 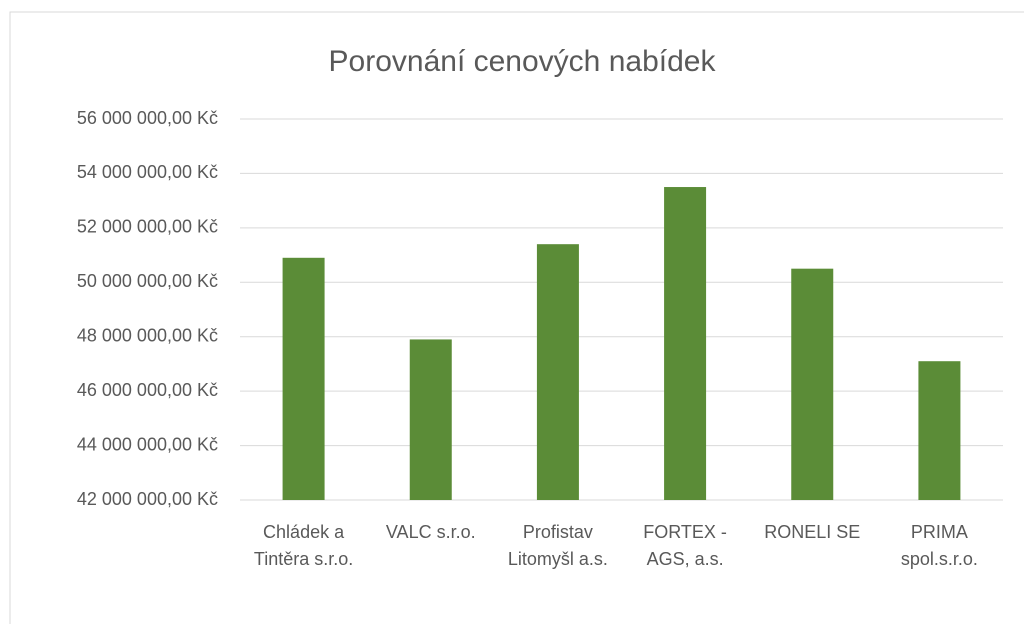 What do you see at coordinates (939, 545) in the screenshot?
I see `x-tick-label: PRIMA spol.s.r.o.` at bounding box center [939, 545].